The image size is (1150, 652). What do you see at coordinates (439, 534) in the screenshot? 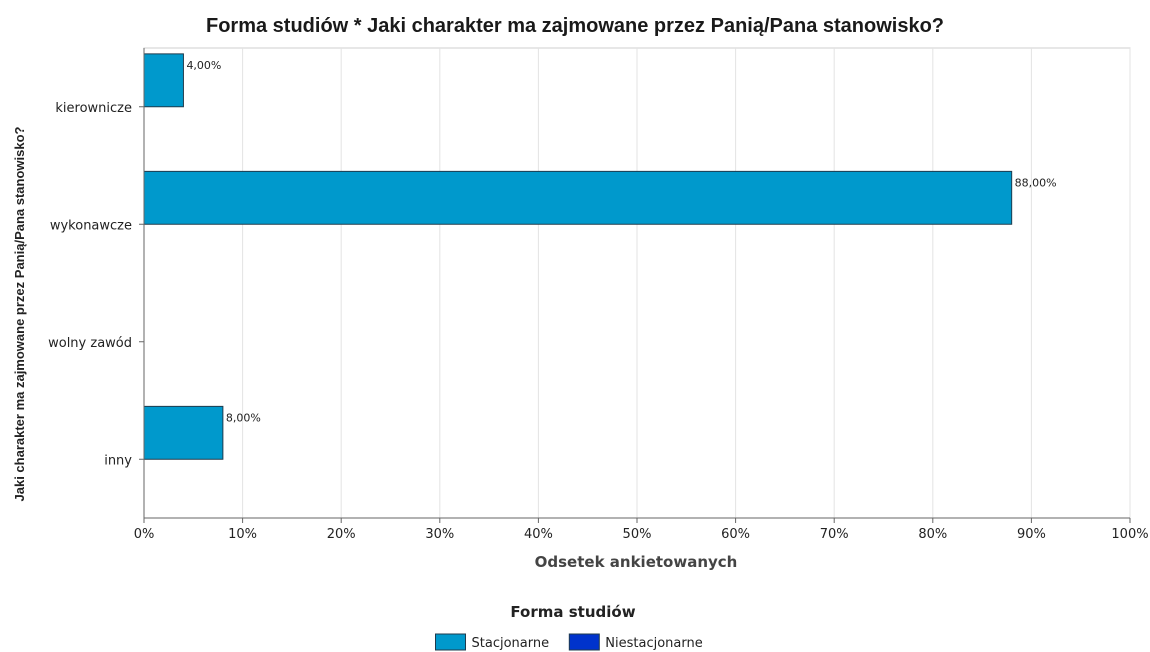
I see `x-tick-label: 30%` at bounding box center [439, 534].